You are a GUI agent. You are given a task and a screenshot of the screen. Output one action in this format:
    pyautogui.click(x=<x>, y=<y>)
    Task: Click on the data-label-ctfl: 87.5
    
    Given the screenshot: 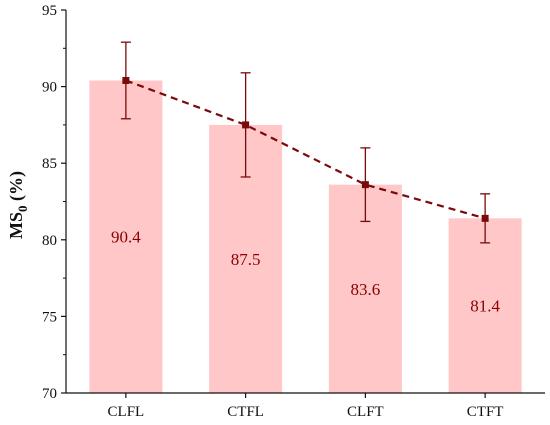 What is the action you would take?
    pyautogui.click(x=246, y=259)
    